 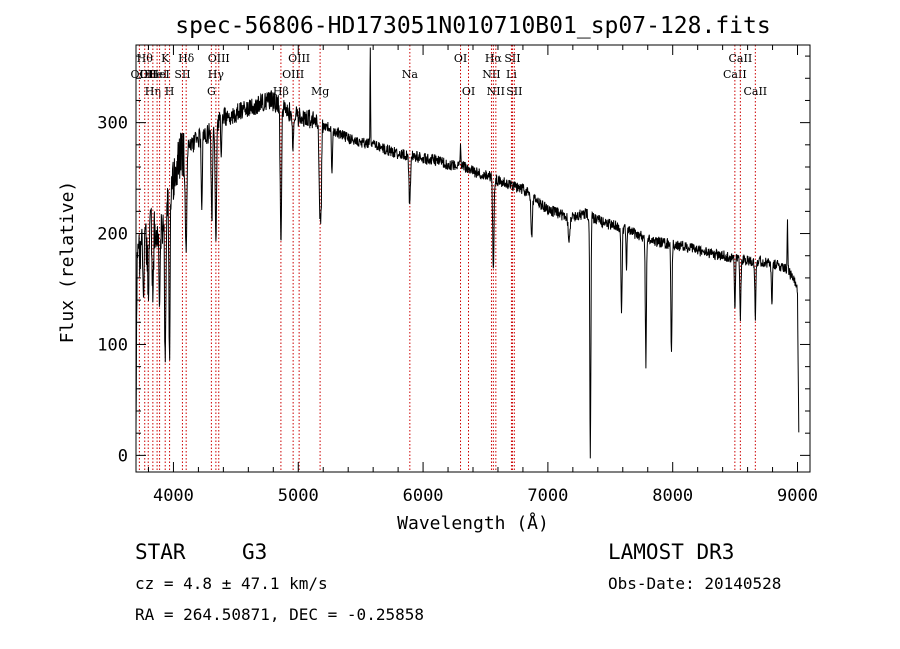 What do you see at coordinates (511, 74) in the screenshot?
I see `line-marker-label: Li` at bounding box center [511, 74].